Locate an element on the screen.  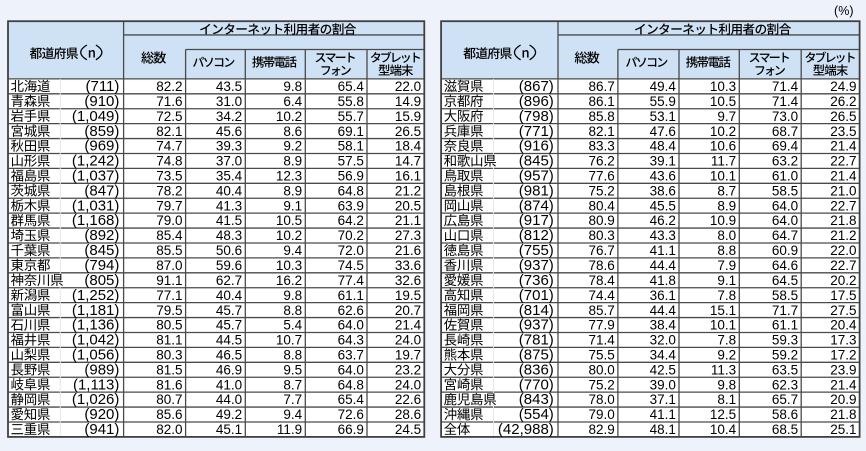
svg-text: (798) is located at coordinates (536, 116).